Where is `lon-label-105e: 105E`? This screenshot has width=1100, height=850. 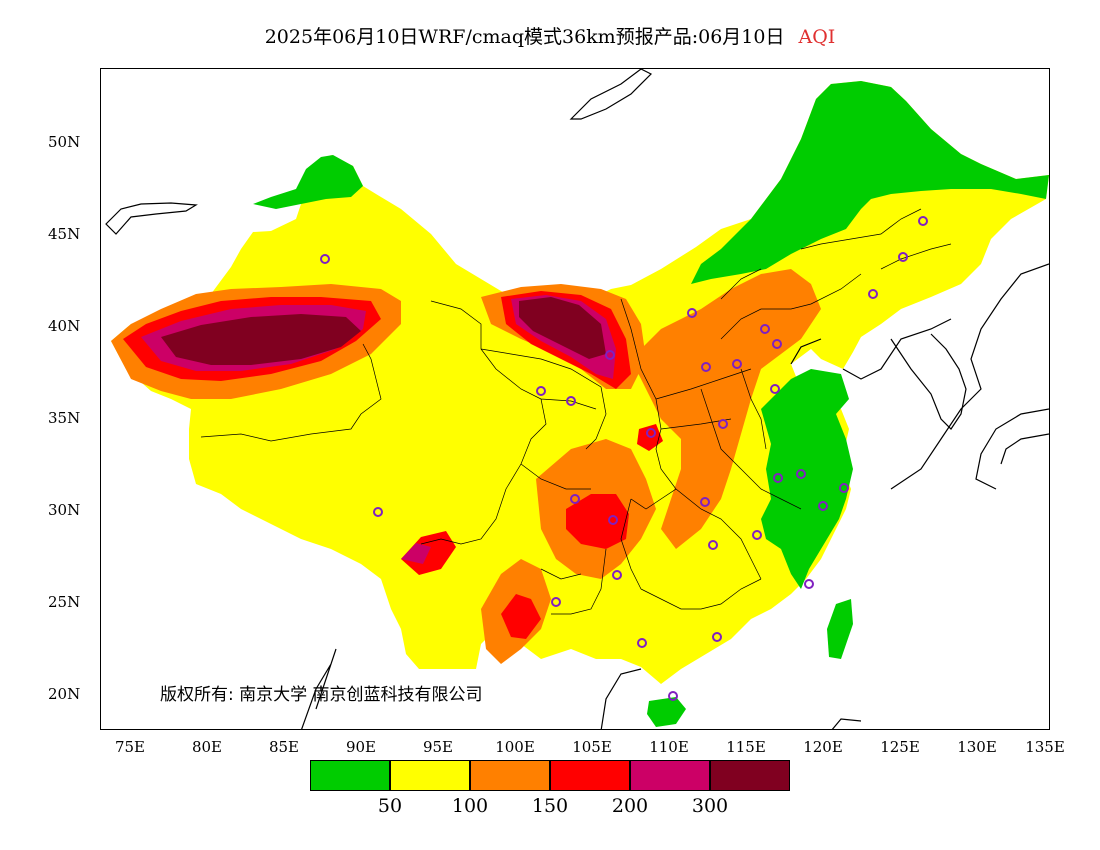 lon-label-105e: 105E is located at coordinates (592, 747).